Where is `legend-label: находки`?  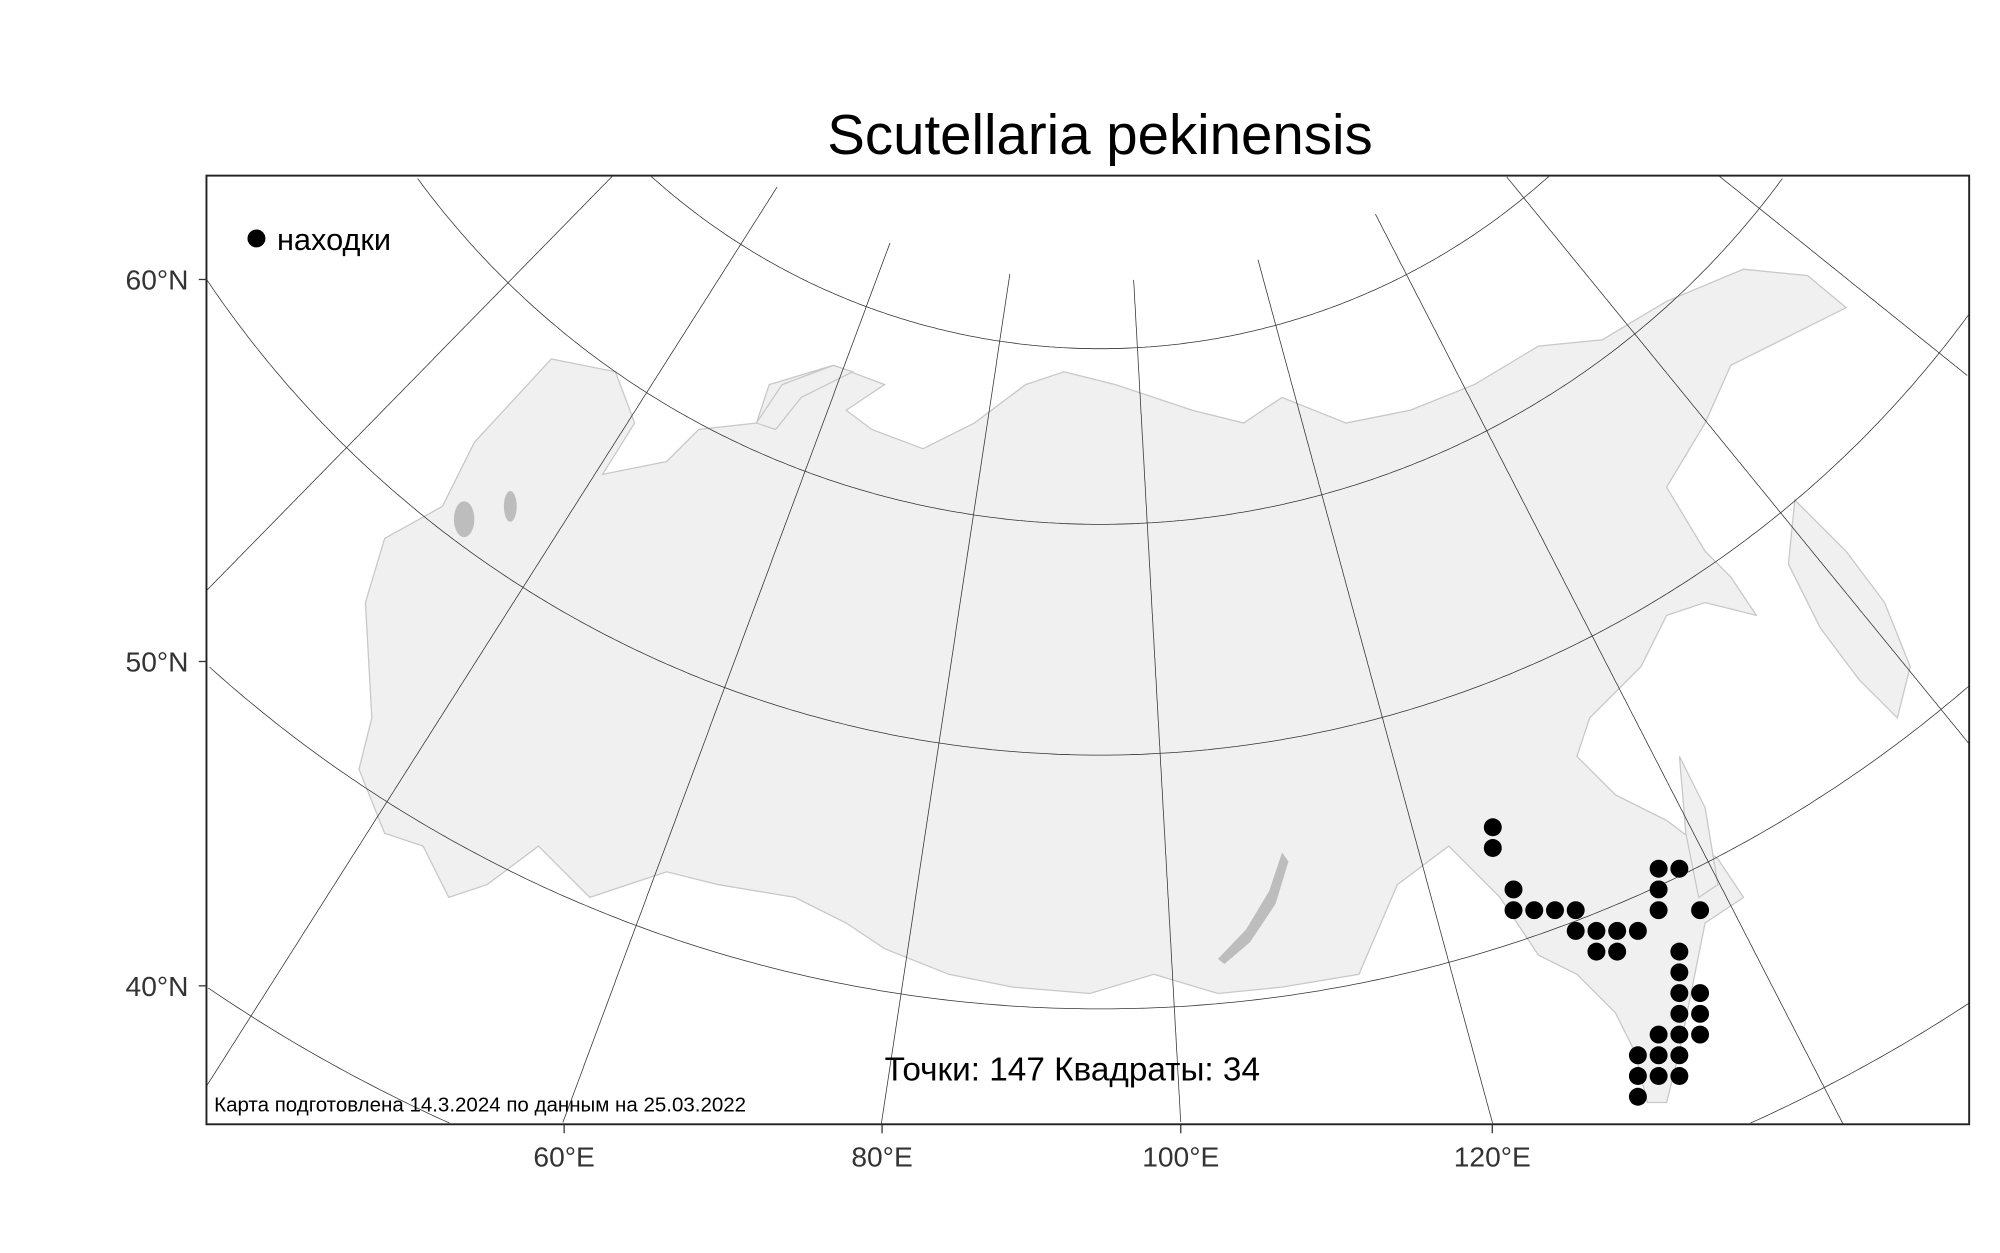
legend-label: находки is located at coordinates (334, 239).